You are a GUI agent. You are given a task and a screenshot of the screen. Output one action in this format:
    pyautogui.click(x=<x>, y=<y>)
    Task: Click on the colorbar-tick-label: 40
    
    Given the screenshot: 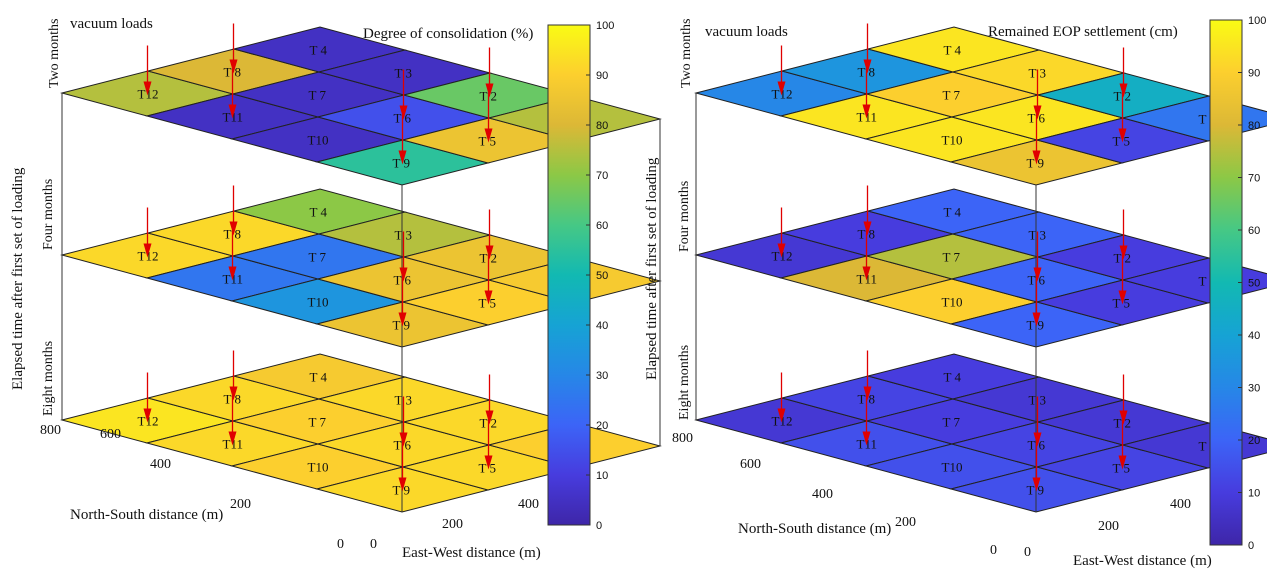 What is the action you would take?
    pyautogui.click(x=1254, y=336)
    